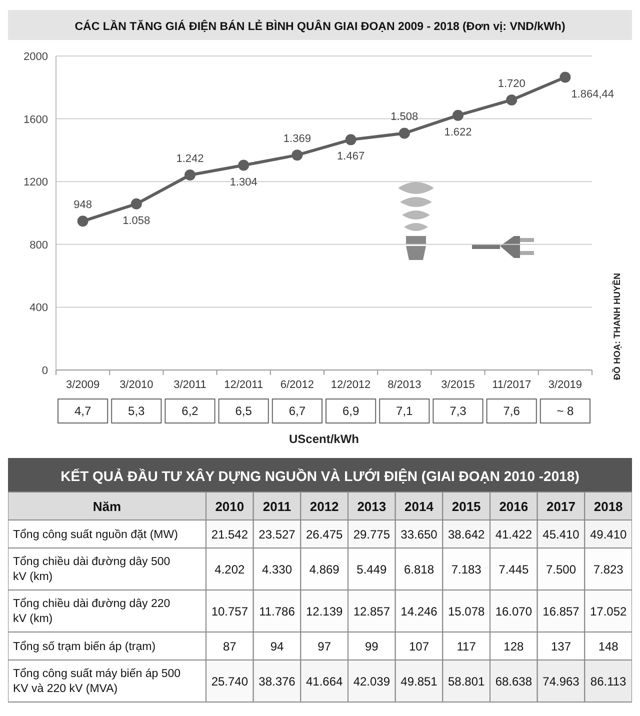  I want to click on data-label: 74.963, so click(561, 681).